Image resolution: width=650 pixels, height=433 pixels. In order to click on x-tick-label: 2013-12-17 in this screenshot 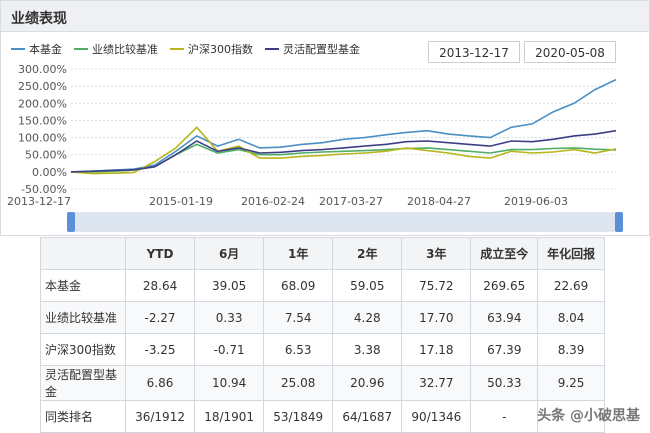, I will do `click(39, 201)`.